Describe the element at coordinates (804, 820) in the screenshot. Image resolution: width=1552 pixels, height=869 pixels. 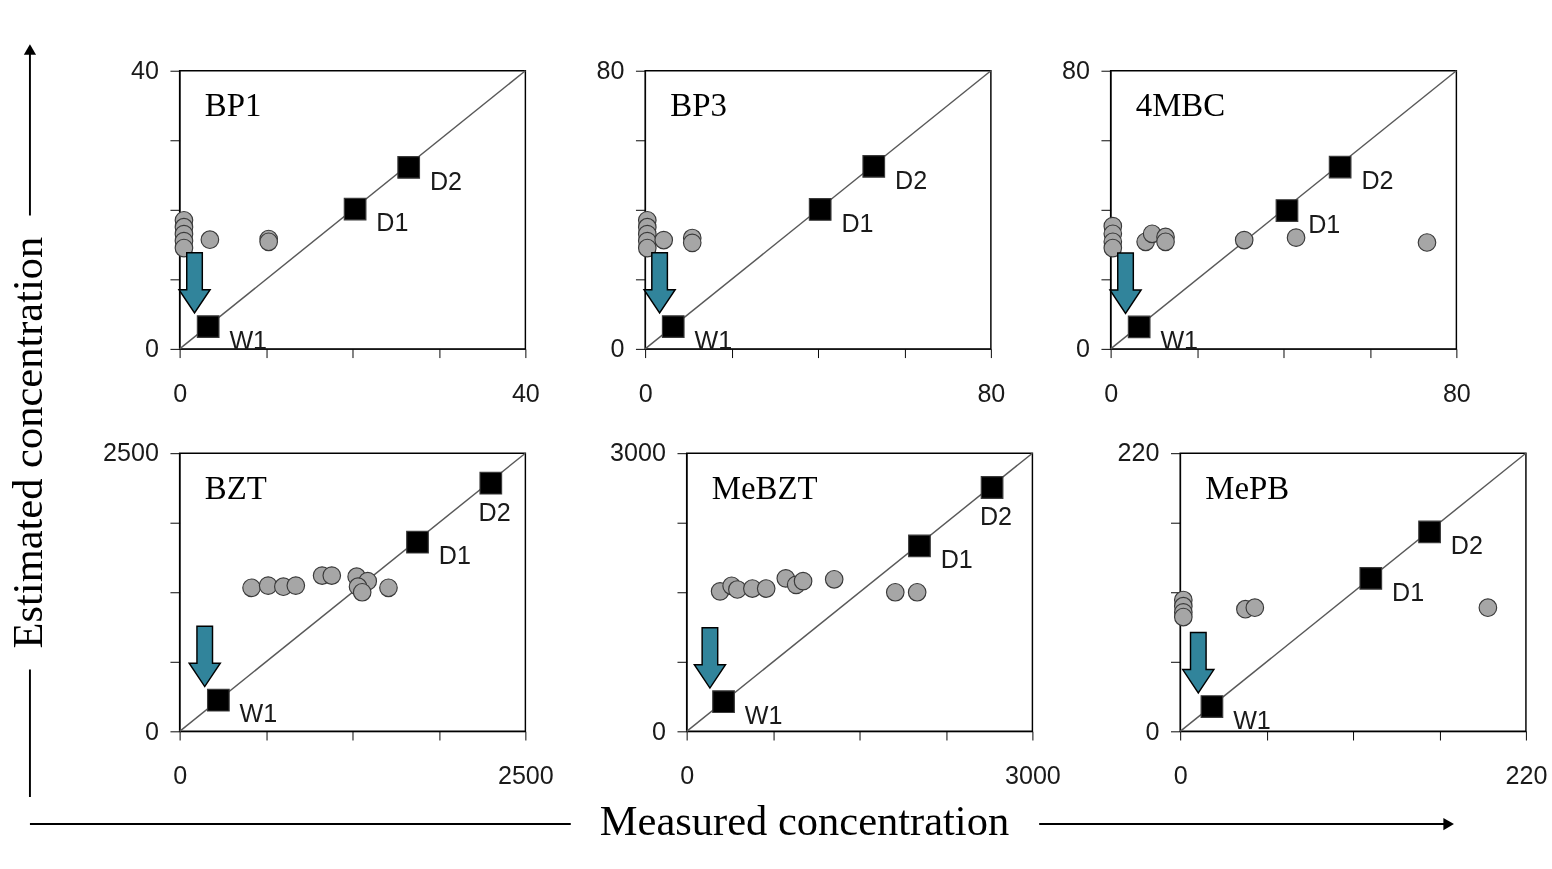
I see `x-axis-title: Measured concentration` at that location.